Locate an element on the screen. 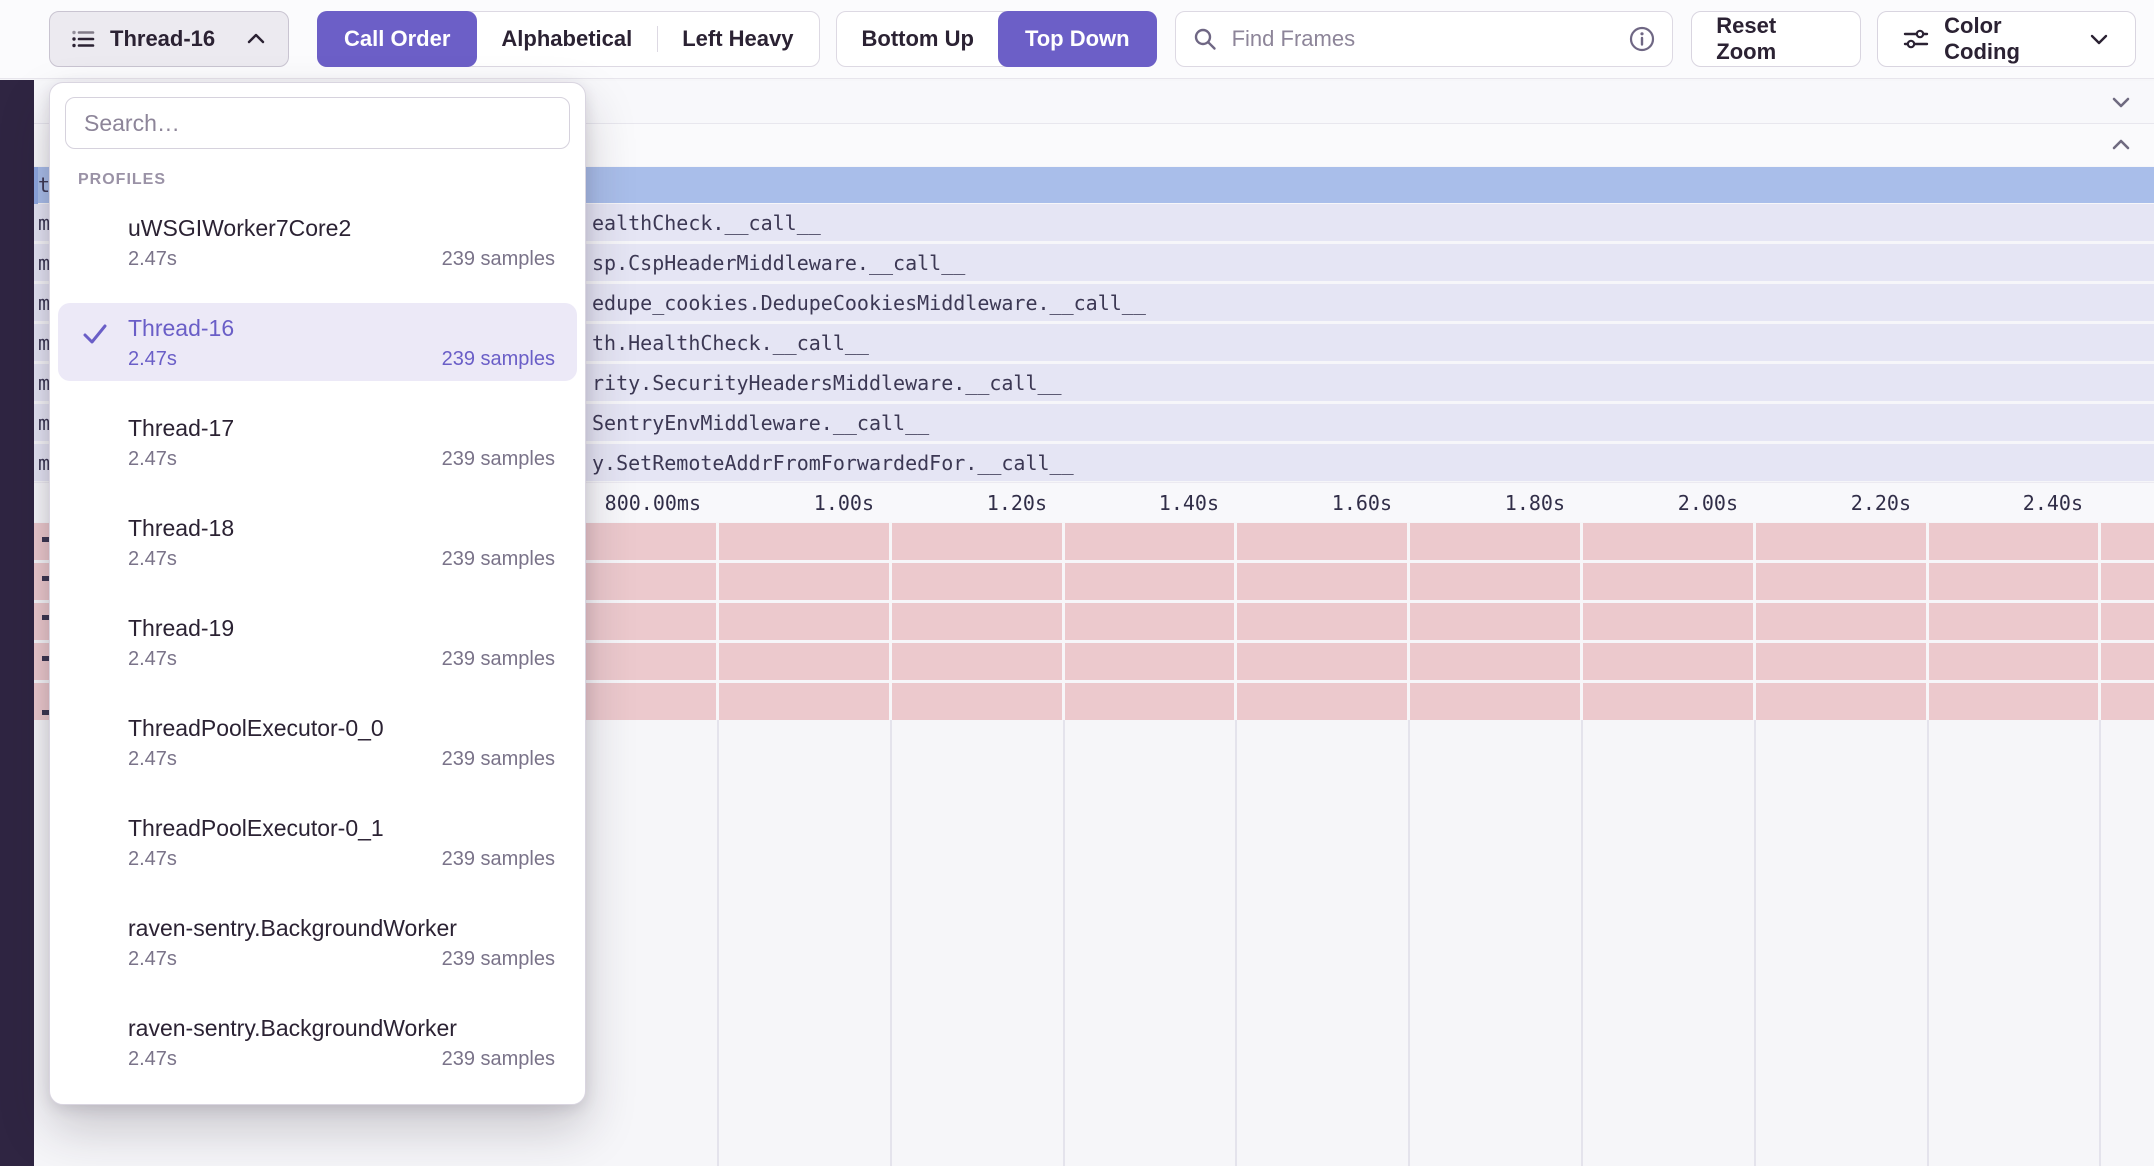 The width and height of the screenshot is (2154, 1166). profile-name: Thread-18 is located at coordinates (181, 528).